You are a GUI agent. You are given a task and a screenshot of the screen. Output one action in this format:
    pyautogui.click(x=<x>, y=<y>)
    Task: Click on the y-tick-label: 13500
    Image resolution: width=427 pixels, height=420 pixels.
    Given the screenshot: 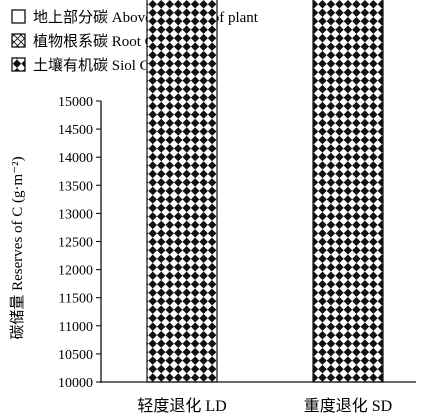 What is the action you would take?
    pyautogui.click(x=75, y=186)
    